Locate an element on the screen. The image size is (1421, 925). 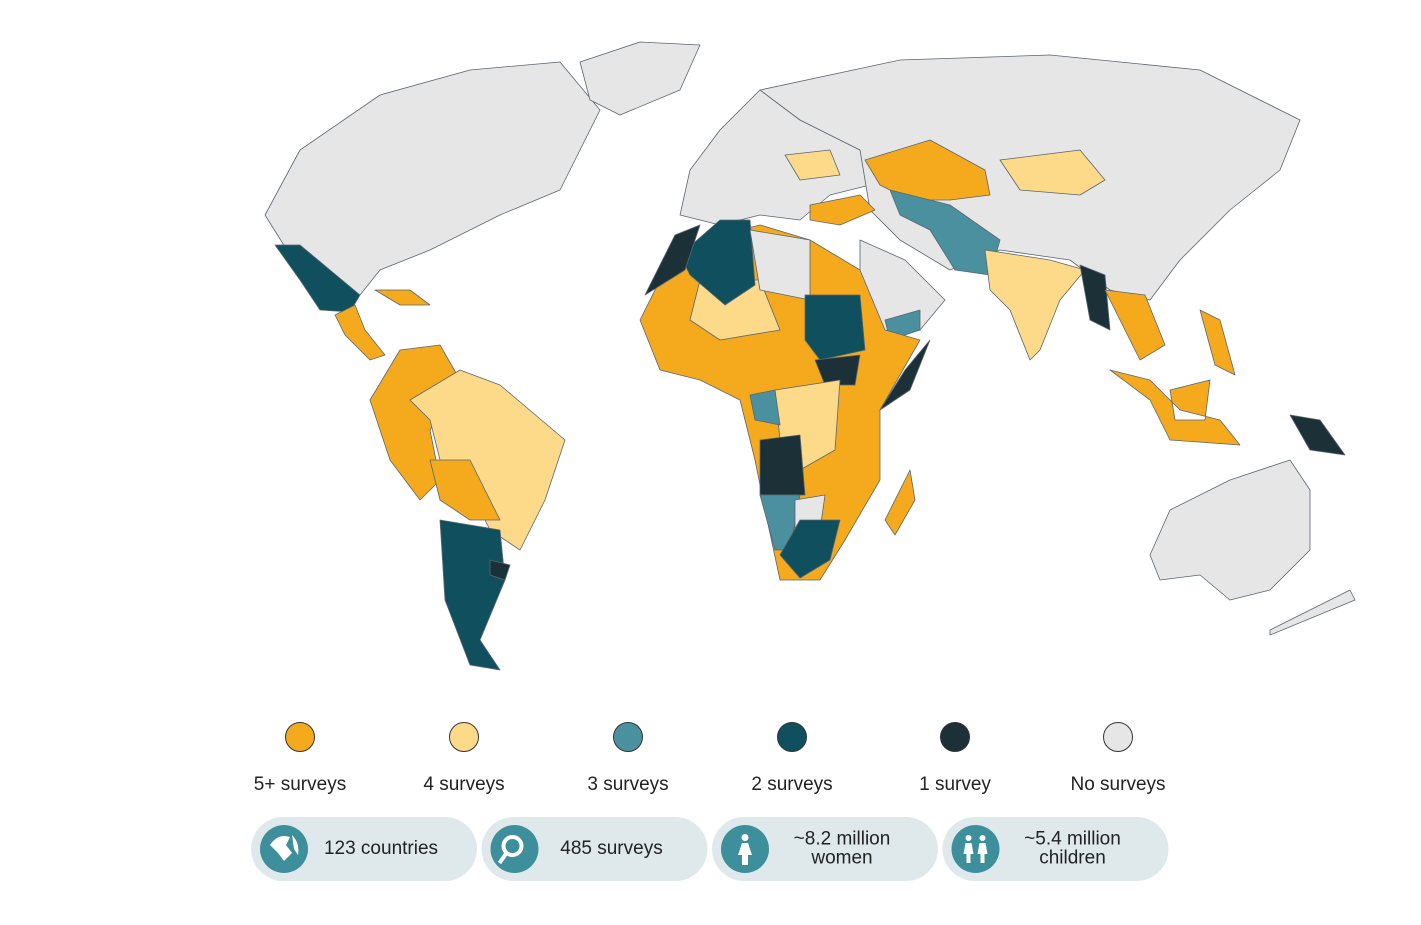
southeast-asia is located at coordinates (1135, 325).